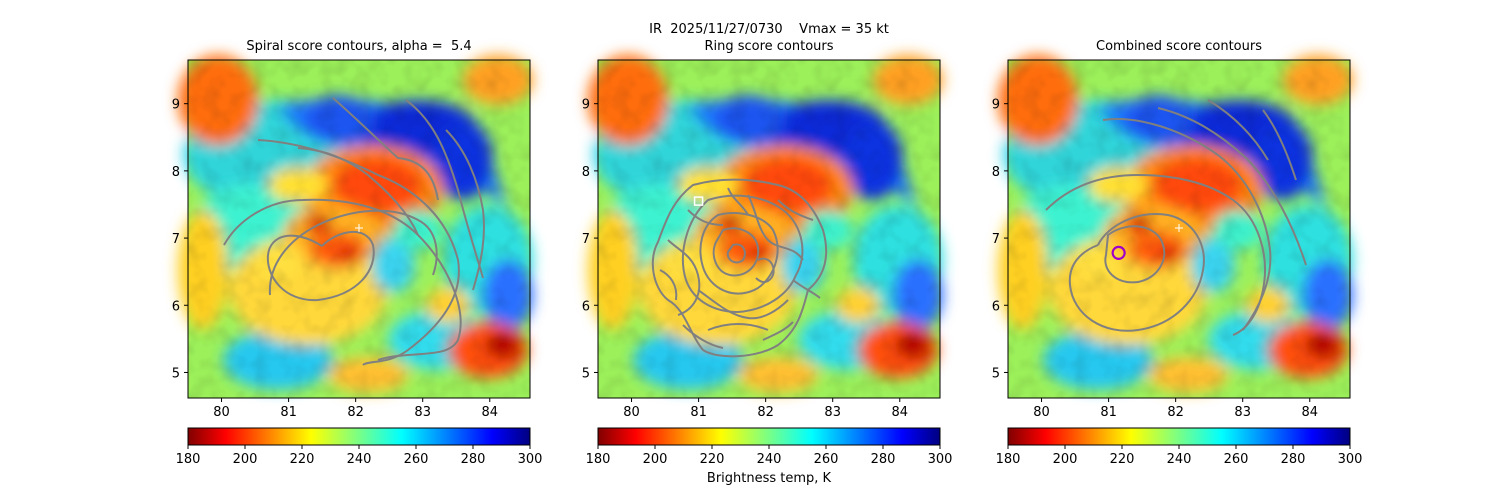 Image resolution: width=1500 pixels, height=500 pixels. What do you see at coordinates (769, 478) in the screenshot?
I see `colorbar-label: Brightness temp, K` at bounding box center [769, 478].